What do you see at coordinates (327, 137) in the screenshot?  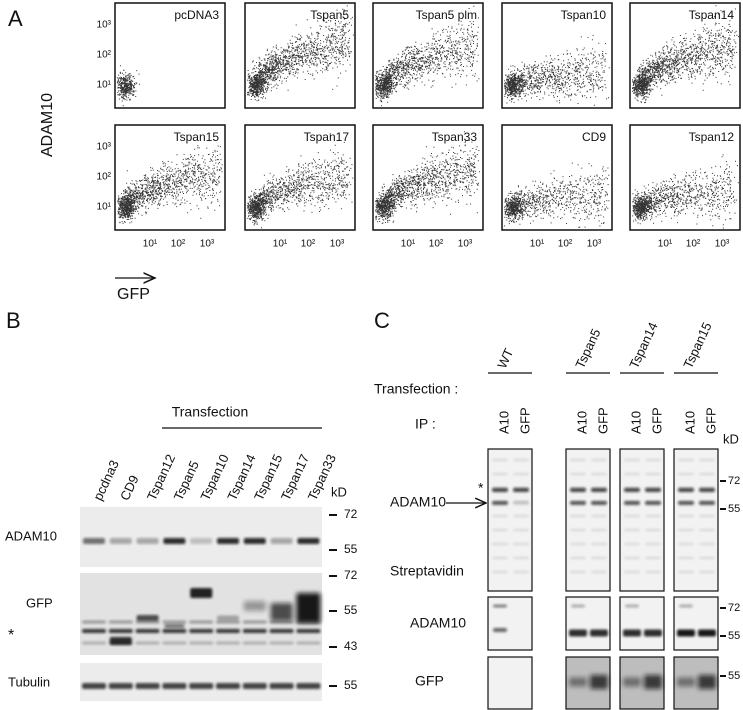 I see `plot-title: Tspan17` at bounding box center [327, 137].